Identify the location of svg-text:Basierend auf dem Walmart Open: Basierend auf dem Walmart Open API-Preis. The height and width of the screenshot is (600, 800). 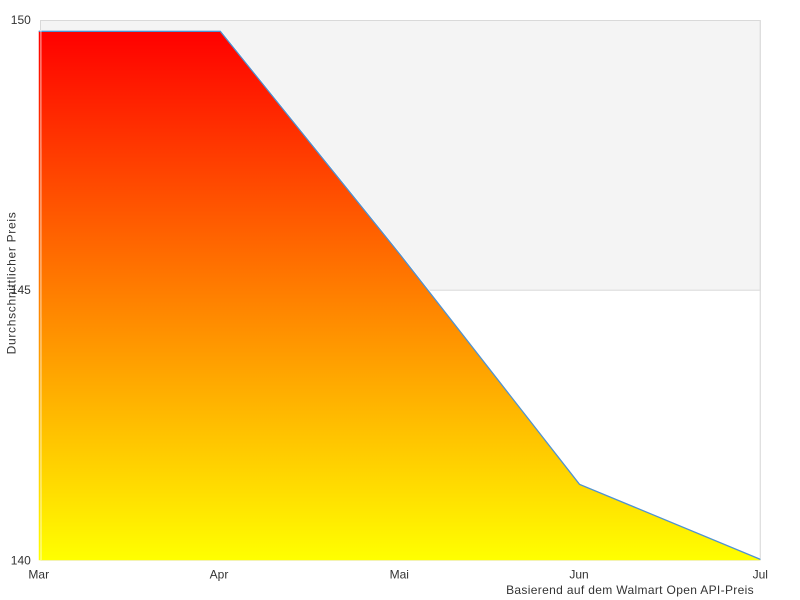
(630, 590).